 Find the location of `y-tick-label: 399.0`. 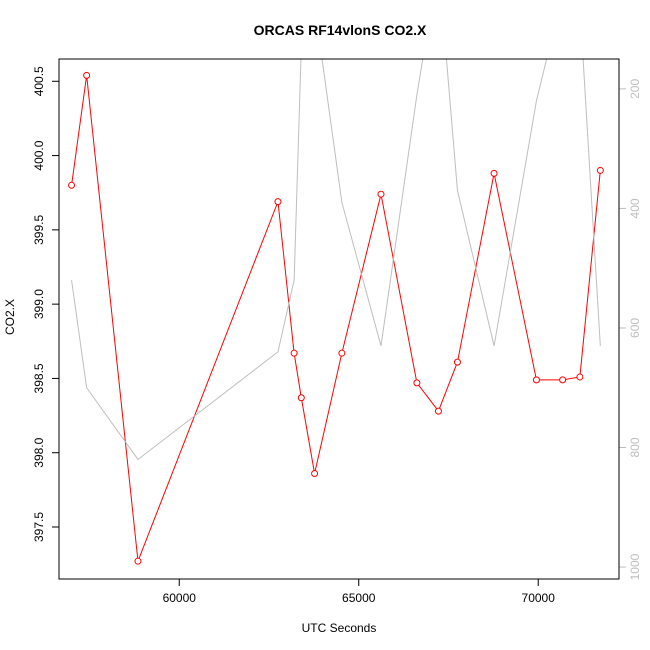

y-tick-label: 399.0 is located at coordinates (39, 304).